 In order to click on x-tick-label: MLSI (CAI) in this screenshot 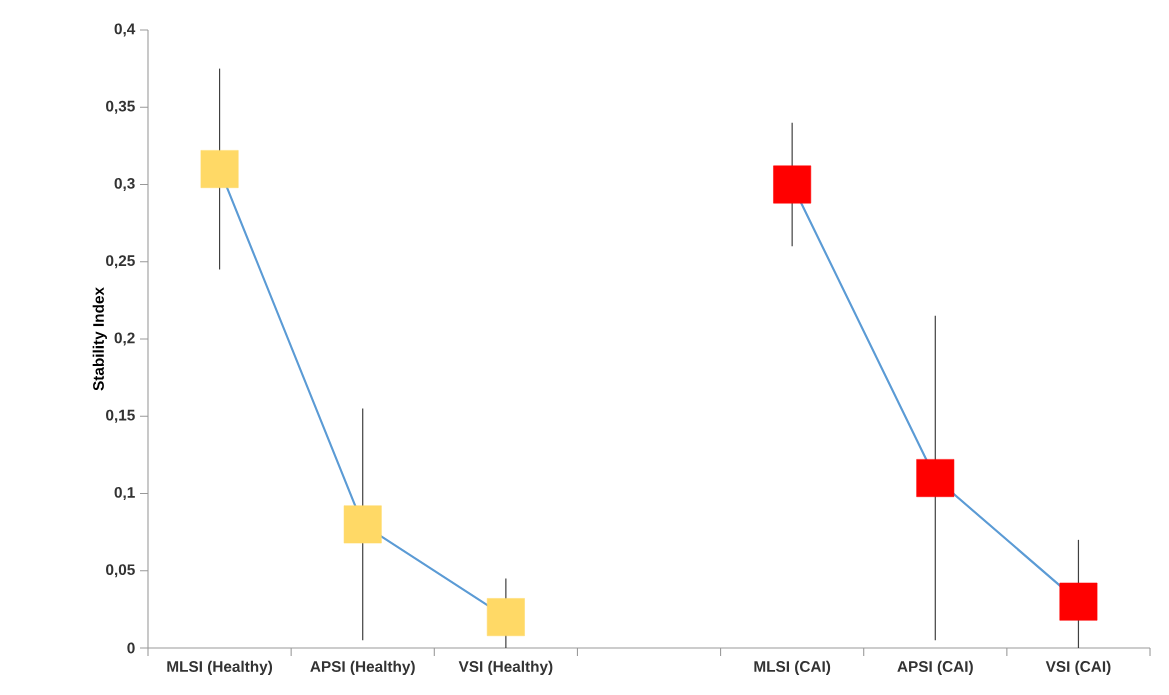, I will do `click(792, 667)`.